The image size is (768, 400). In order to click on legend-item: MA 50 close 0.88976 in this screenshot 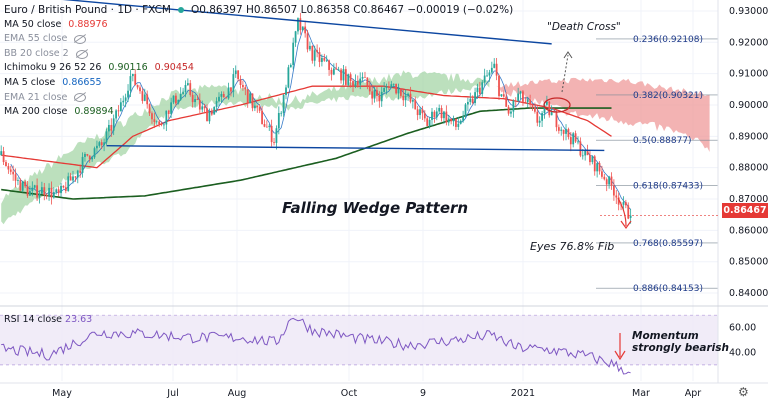, I will do `click(258, 25)`.